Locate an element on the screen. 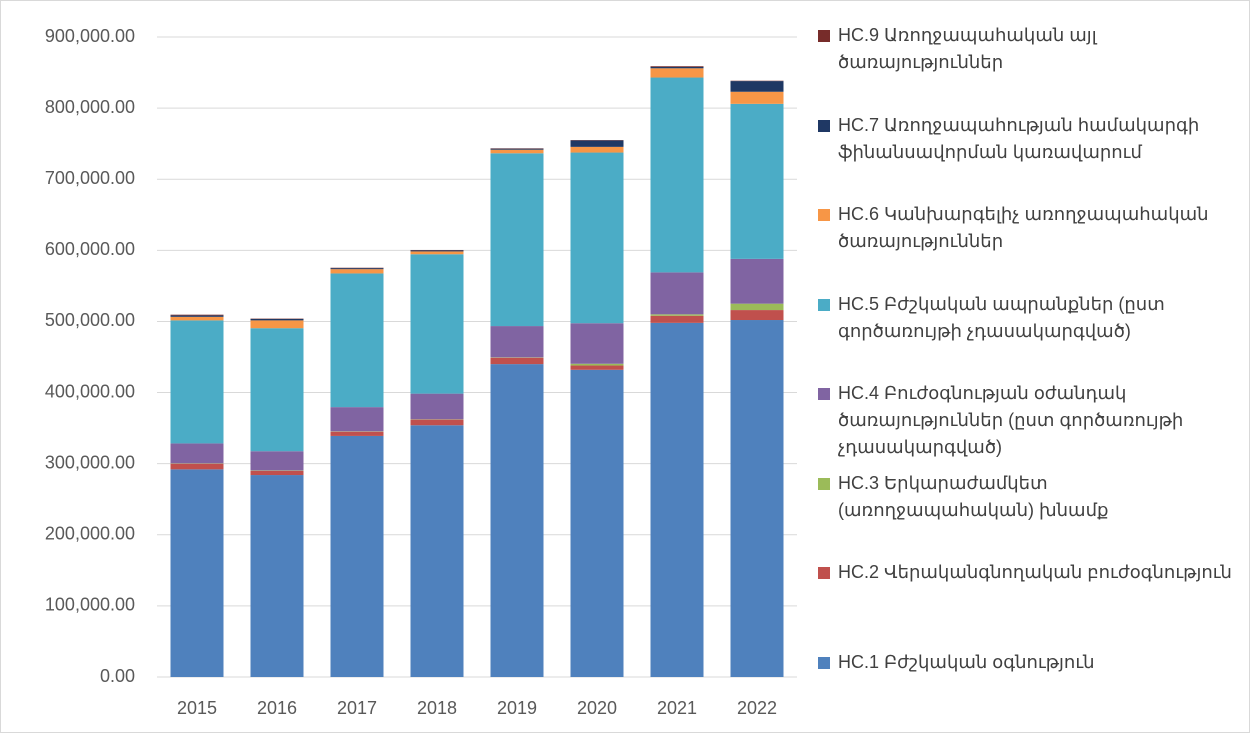 This screenshot has height=733, width=1250. x-tick-label: 2021 is located at coordinates (677, 708).